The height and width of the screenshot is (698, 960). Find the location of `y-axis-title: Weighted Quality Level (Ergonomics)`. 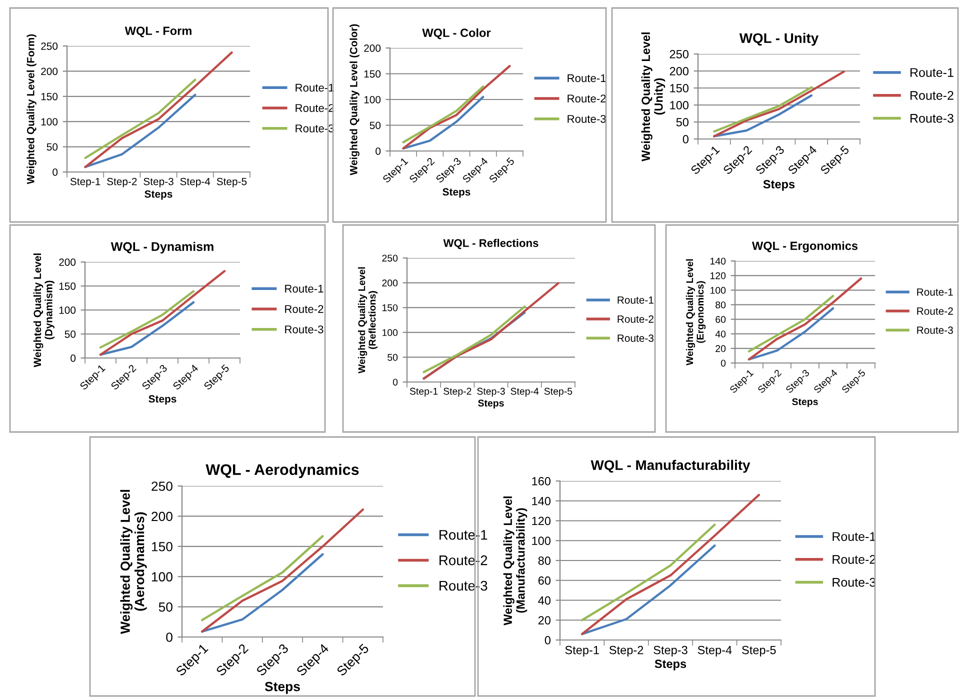

y-axis-title: Weighted Quality Level (Ergonomics) is located at coordinates (696, 312).